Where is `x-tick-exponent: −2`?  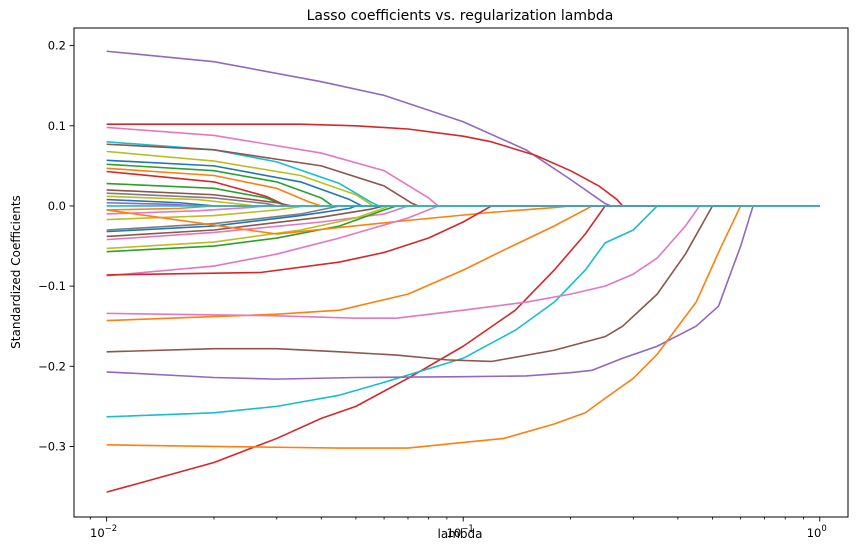
x-tick-exponent: −2 is located at coordinates (111, 529).